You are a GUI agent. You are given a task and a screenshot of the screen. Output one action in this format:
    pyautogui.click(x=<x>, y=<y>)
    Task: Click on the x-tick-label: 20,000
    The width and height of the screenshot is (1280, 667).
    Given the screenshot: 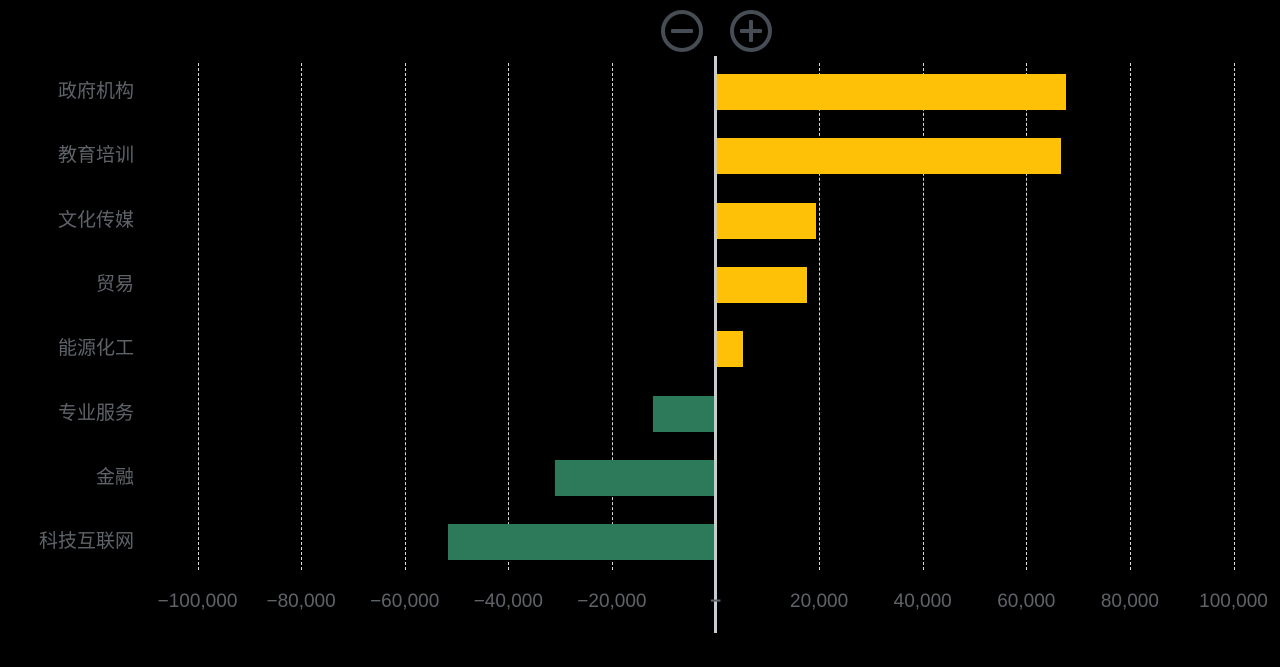 What is the action you would take?
    pyautogui.click(x=819, y=601)
    